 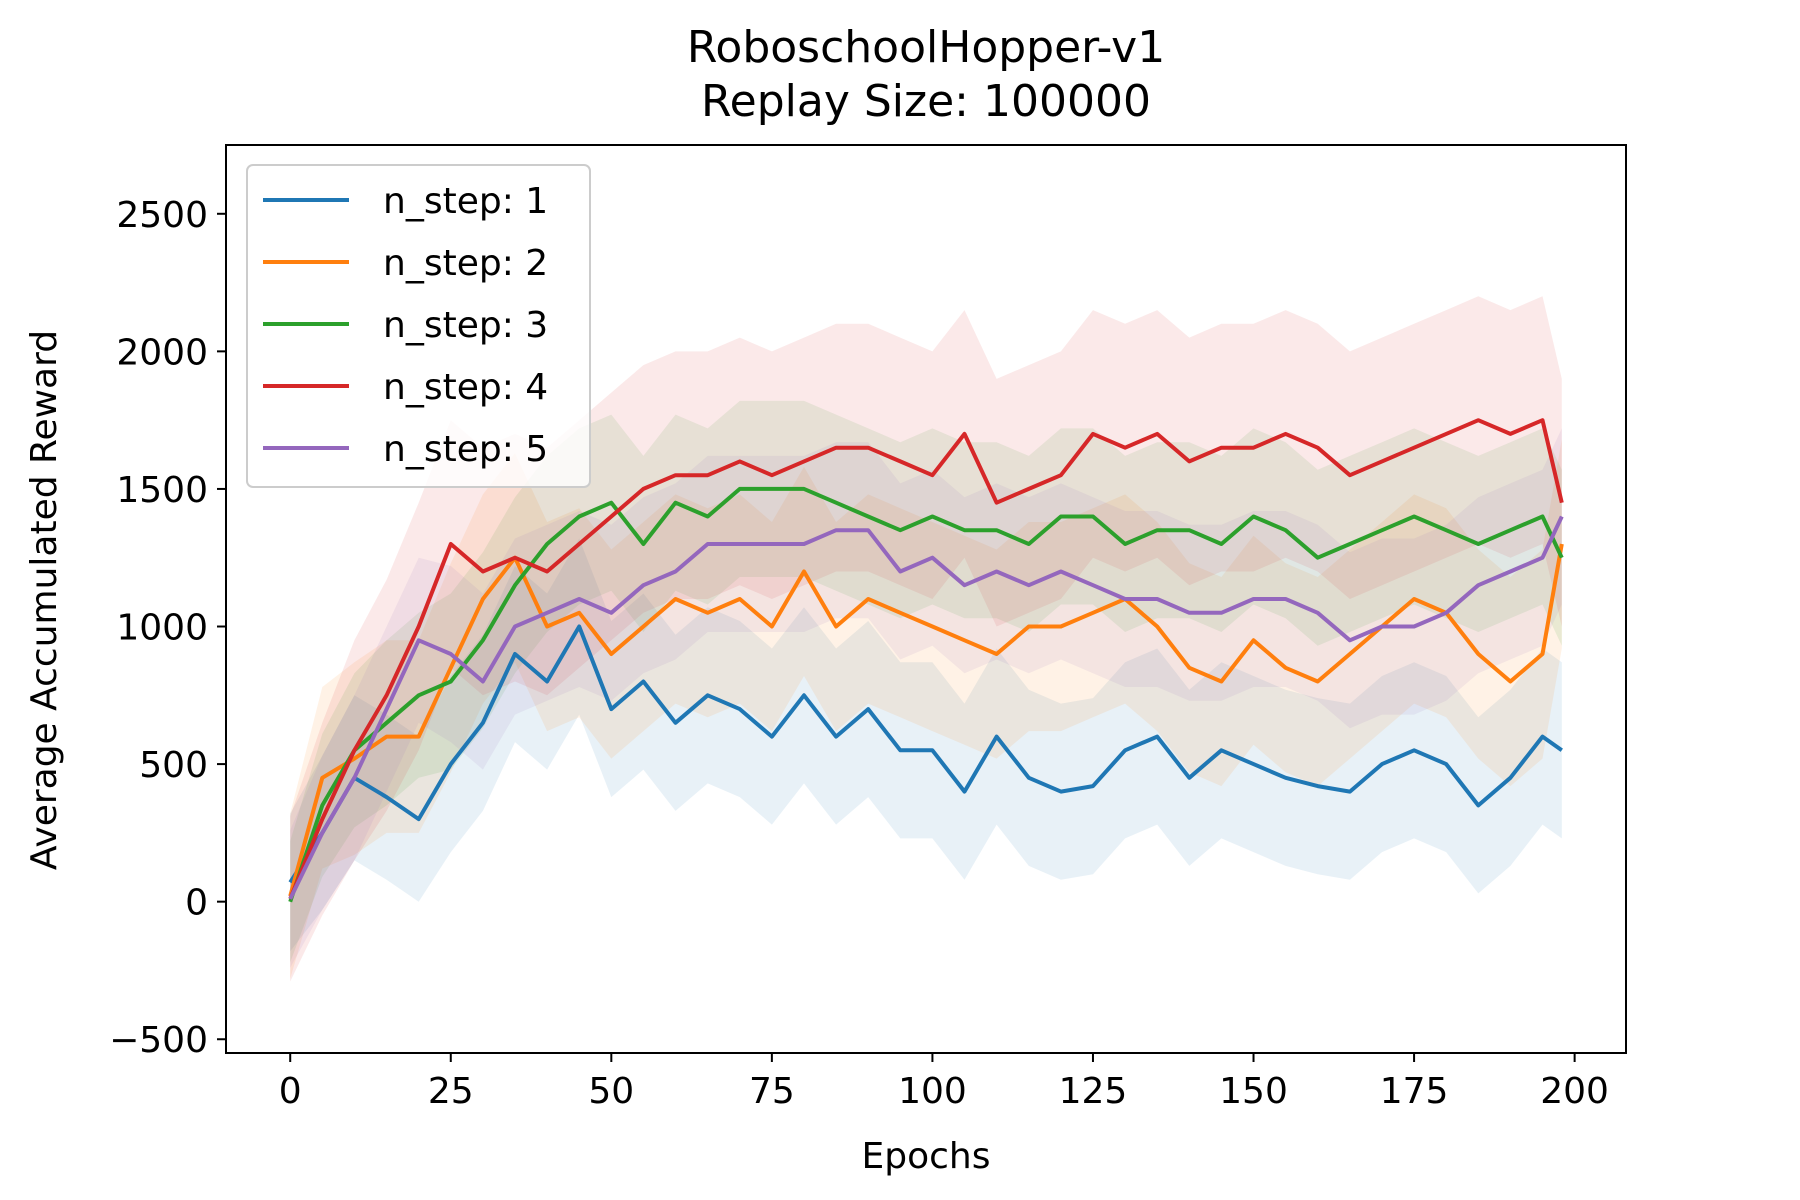 What do you see at coordinates (290, 1091) in the screenshot?
I see `x-tick-label: 0` at bounding box center [290, 1091].